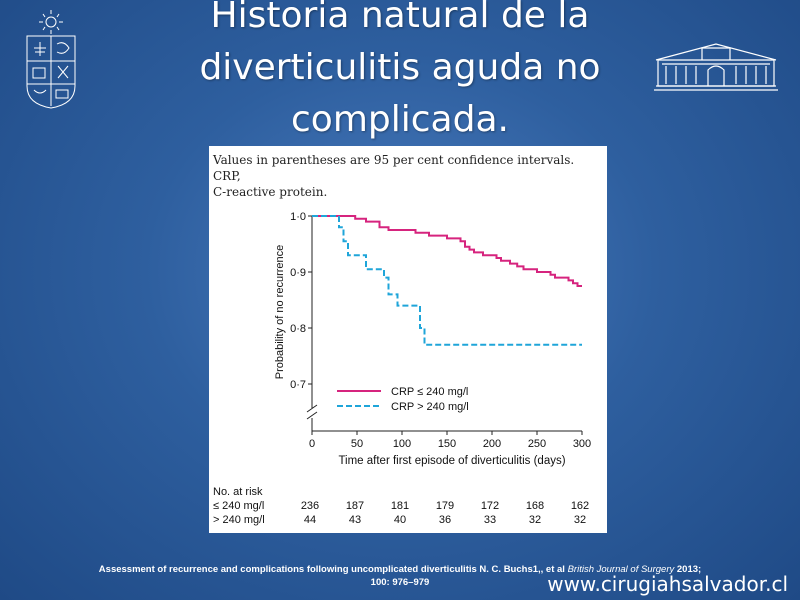 The image size is (800, 600). I want to click on citation-journal: British Journal of Surgery, so click(621, 569).